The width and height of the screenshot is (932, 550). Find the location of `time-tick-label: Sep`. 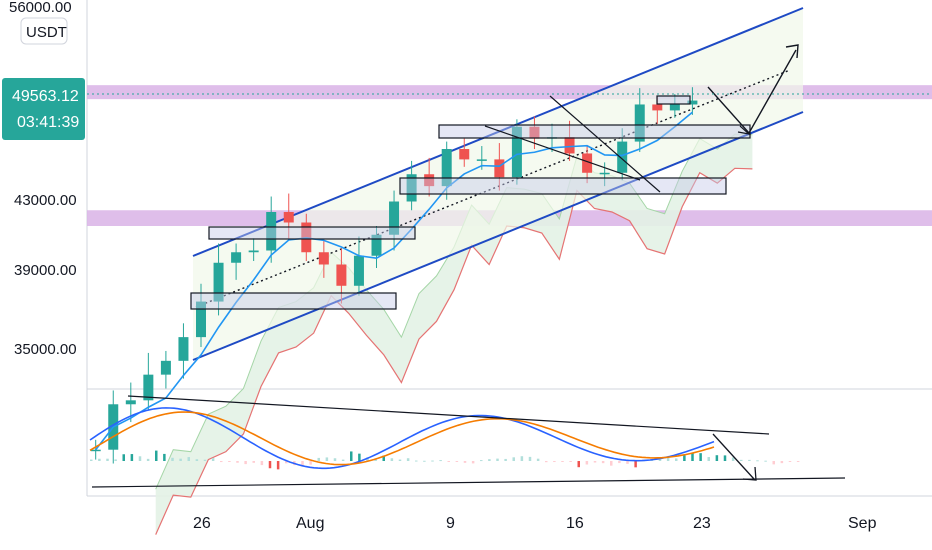

time-tick-label: Sep is located at coordinates (862, 523).